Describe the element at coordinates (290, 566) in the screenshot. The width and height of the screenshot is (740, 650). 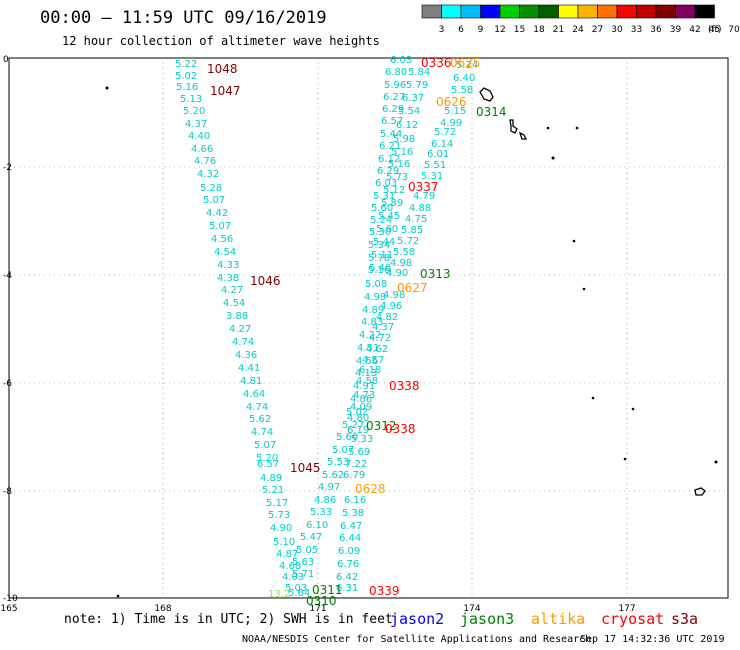
I see `wave-height-value: 4.68` at that location.